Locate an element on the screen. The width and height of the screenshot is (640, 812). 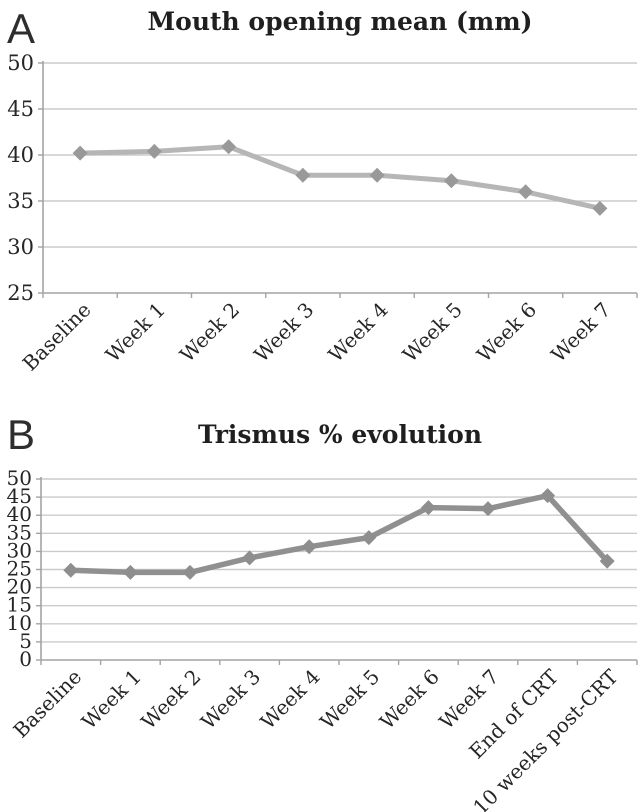
panel-b-label: B is located at coordinates (21, 434).